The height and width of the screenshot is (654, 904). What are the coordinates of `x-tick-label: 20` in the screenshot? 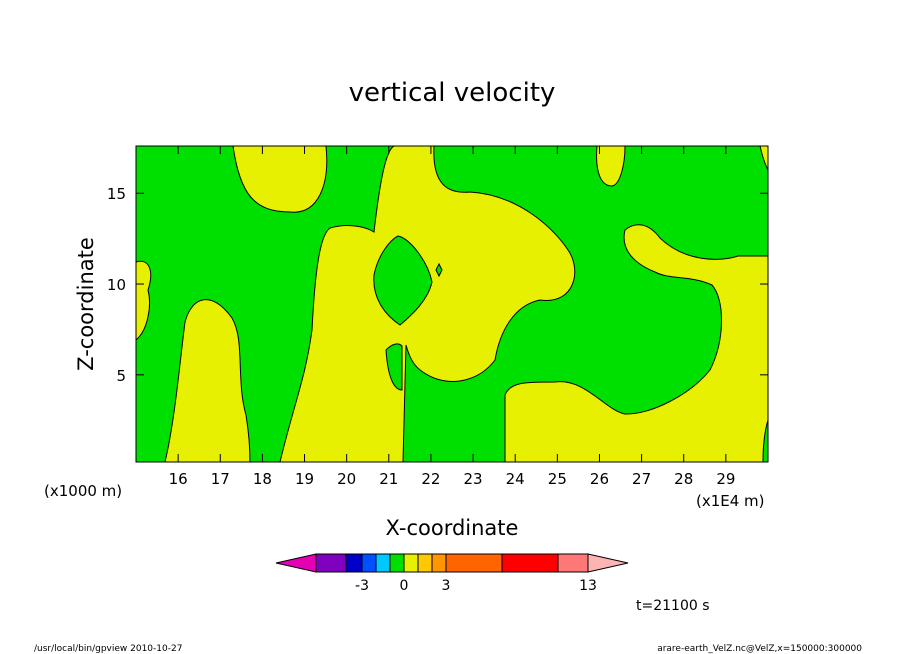 It's located at (346, 479).